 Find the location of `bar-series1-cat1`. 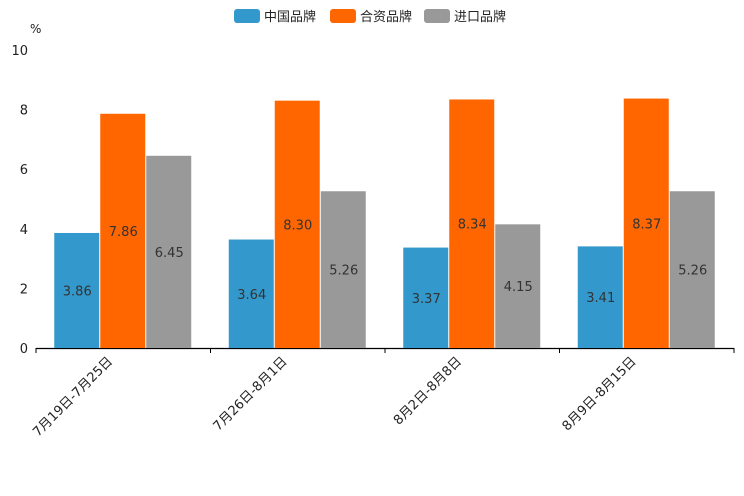

bar-series1-cat1 is located at coordinates (77, 290).